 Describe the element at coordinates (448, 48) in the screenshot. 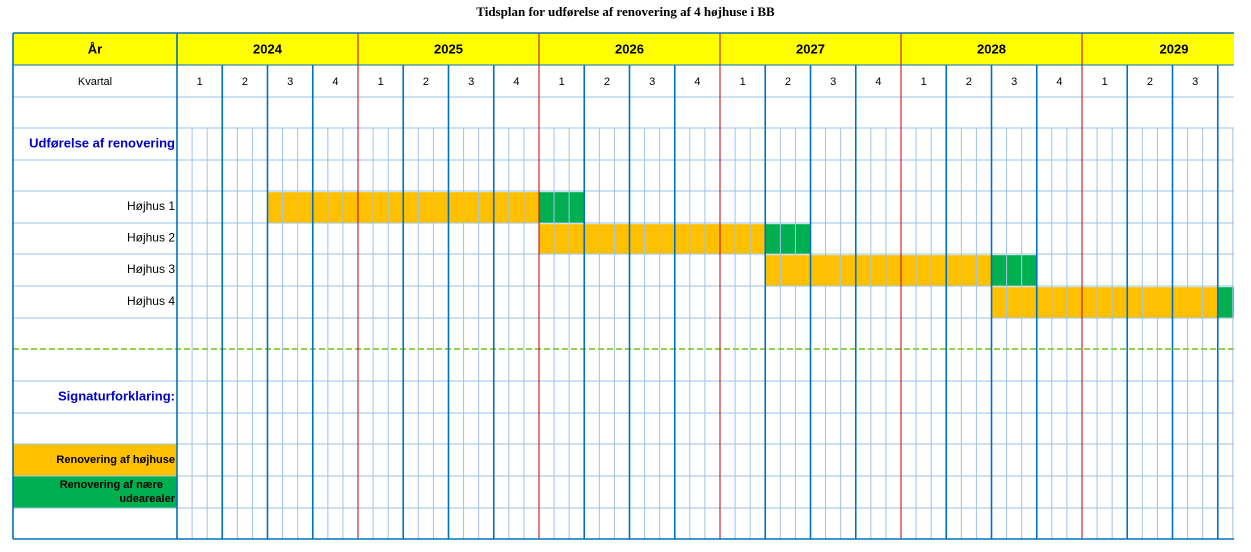

I see `year-cell-2025: 2025` at that location.